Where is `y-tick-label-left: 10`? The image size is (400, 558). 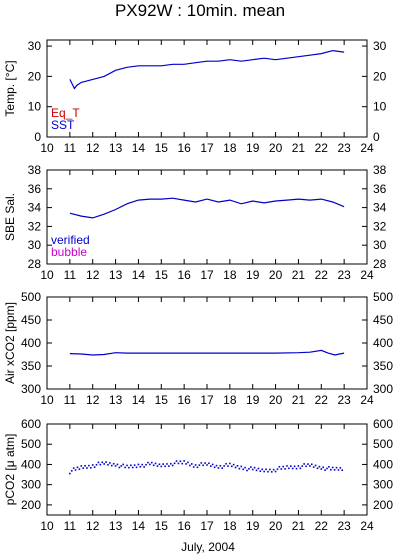 y-tick-label-left: 10 is located at coordinates (35, 107).